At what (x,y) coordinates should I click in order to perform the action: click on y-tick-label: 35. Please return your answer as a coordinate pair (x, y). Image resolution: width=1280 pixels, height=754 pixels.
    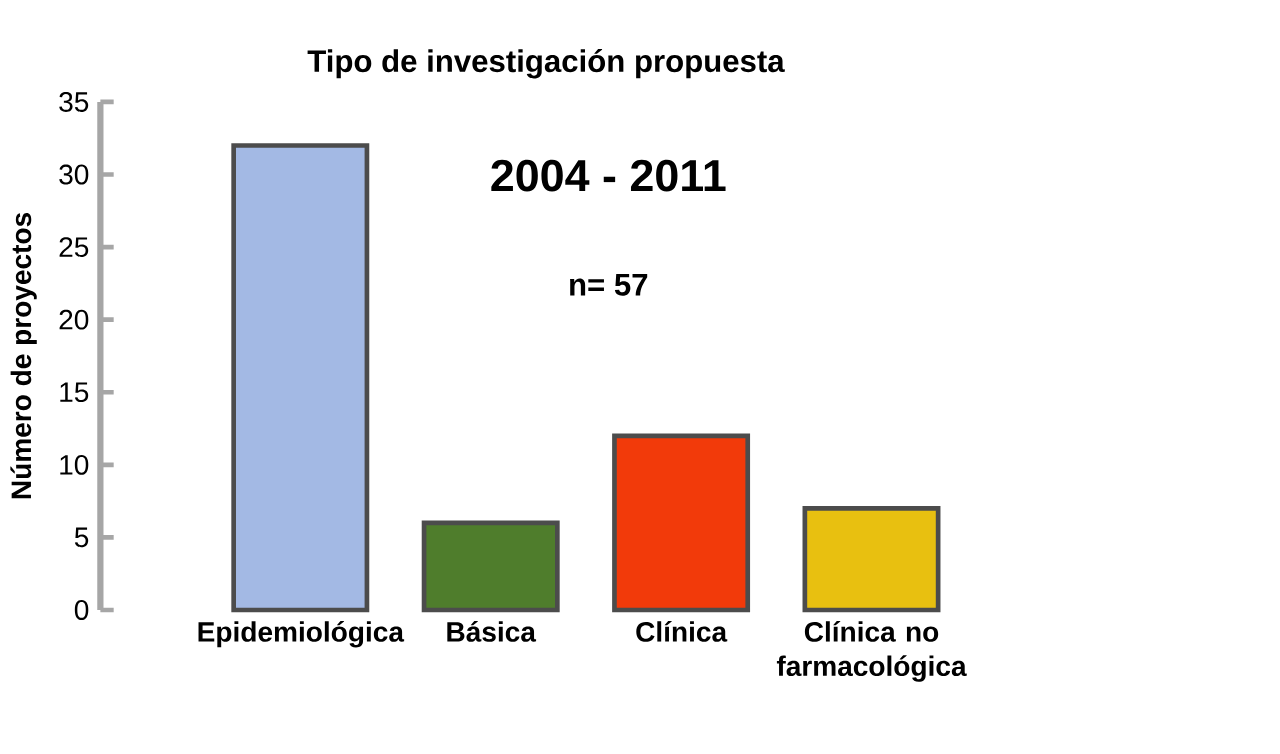
    Looking at the image, I should click on (74, 102).